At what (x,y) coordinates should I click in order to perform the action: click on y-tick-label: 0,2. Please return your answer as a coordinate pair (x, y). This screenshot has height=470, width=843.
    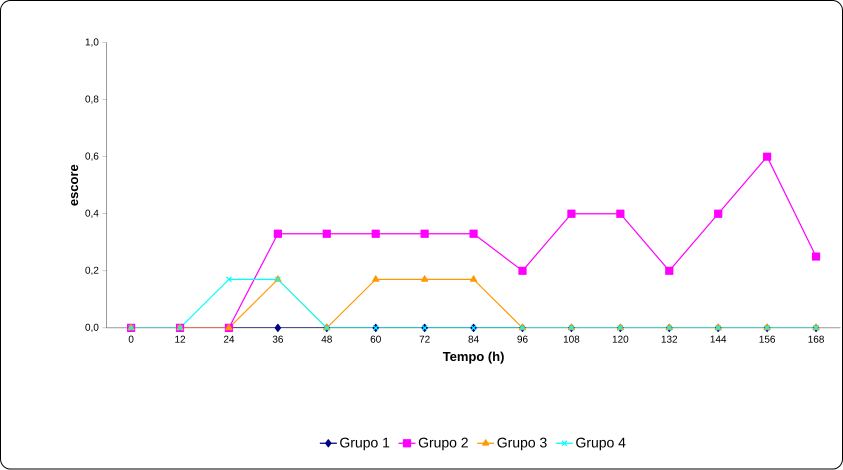
    Looking at the image, I should click on (91, 271).